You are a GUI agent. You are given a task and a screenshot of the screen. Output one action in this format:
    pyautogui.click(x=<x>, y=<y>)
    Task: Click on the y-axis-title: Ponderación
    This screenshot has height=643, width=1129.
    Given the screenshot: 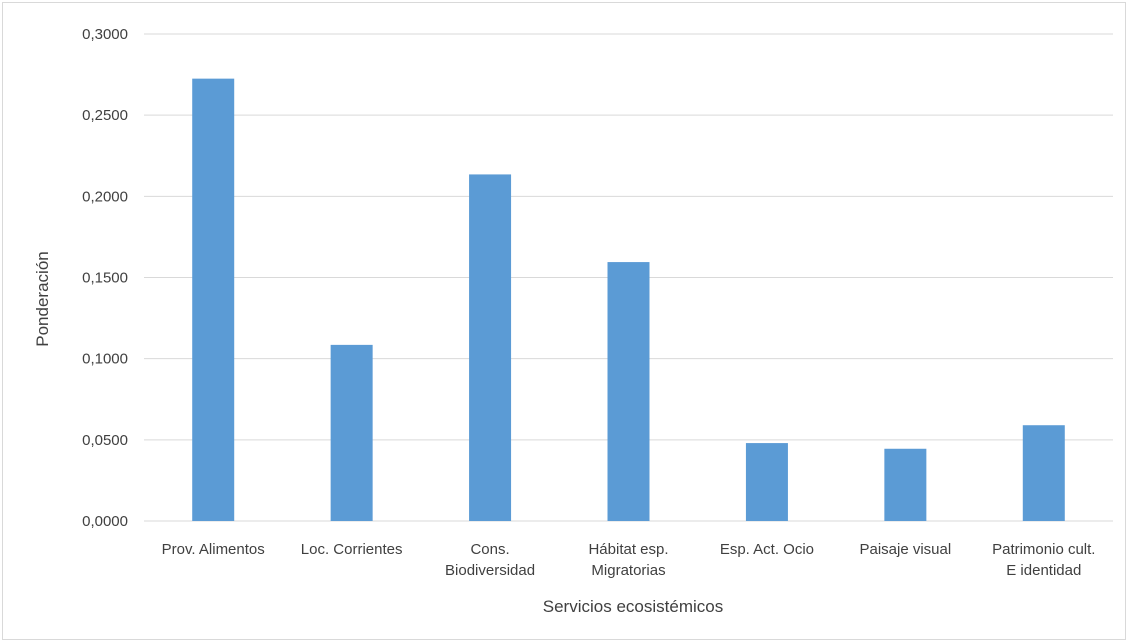 What is the action you would take?
    pyautogui.click(x=42, y=298)
    